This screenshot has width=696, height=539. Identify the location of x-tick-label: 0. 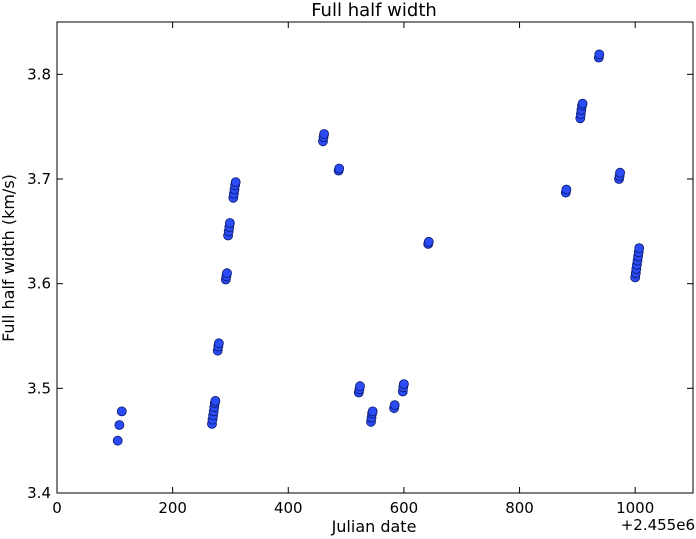
(57, 508).